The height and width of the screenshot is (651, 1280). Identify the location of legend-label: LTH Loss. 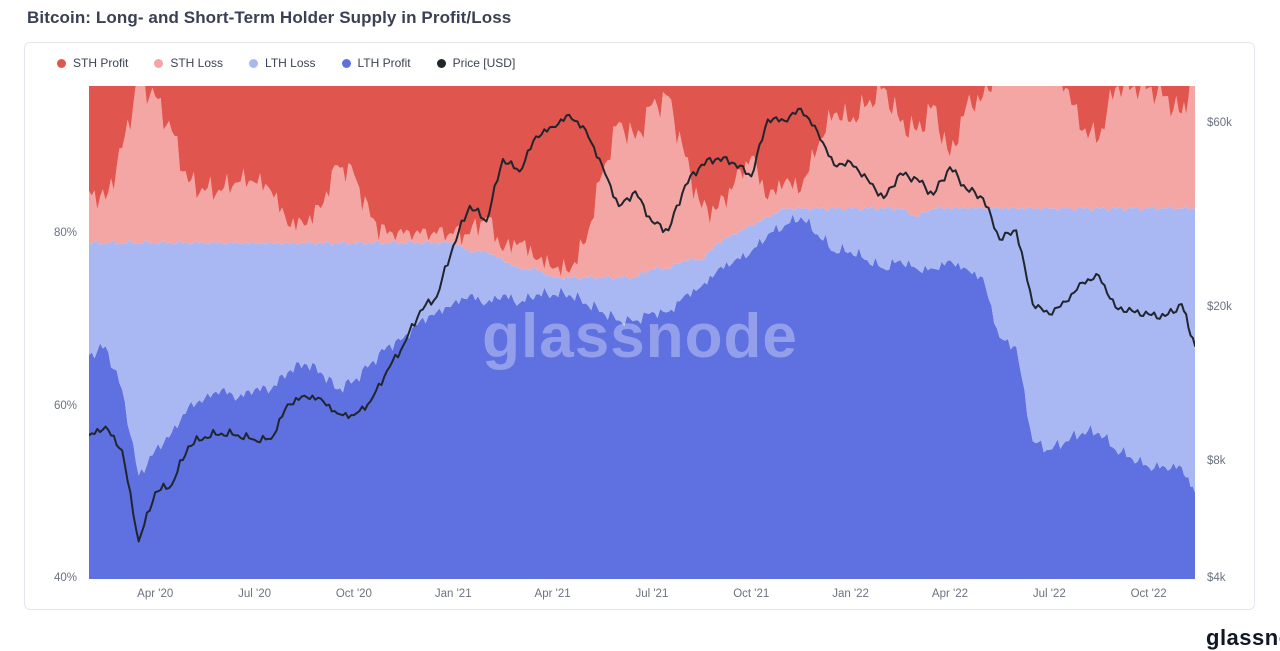
(290, 63).